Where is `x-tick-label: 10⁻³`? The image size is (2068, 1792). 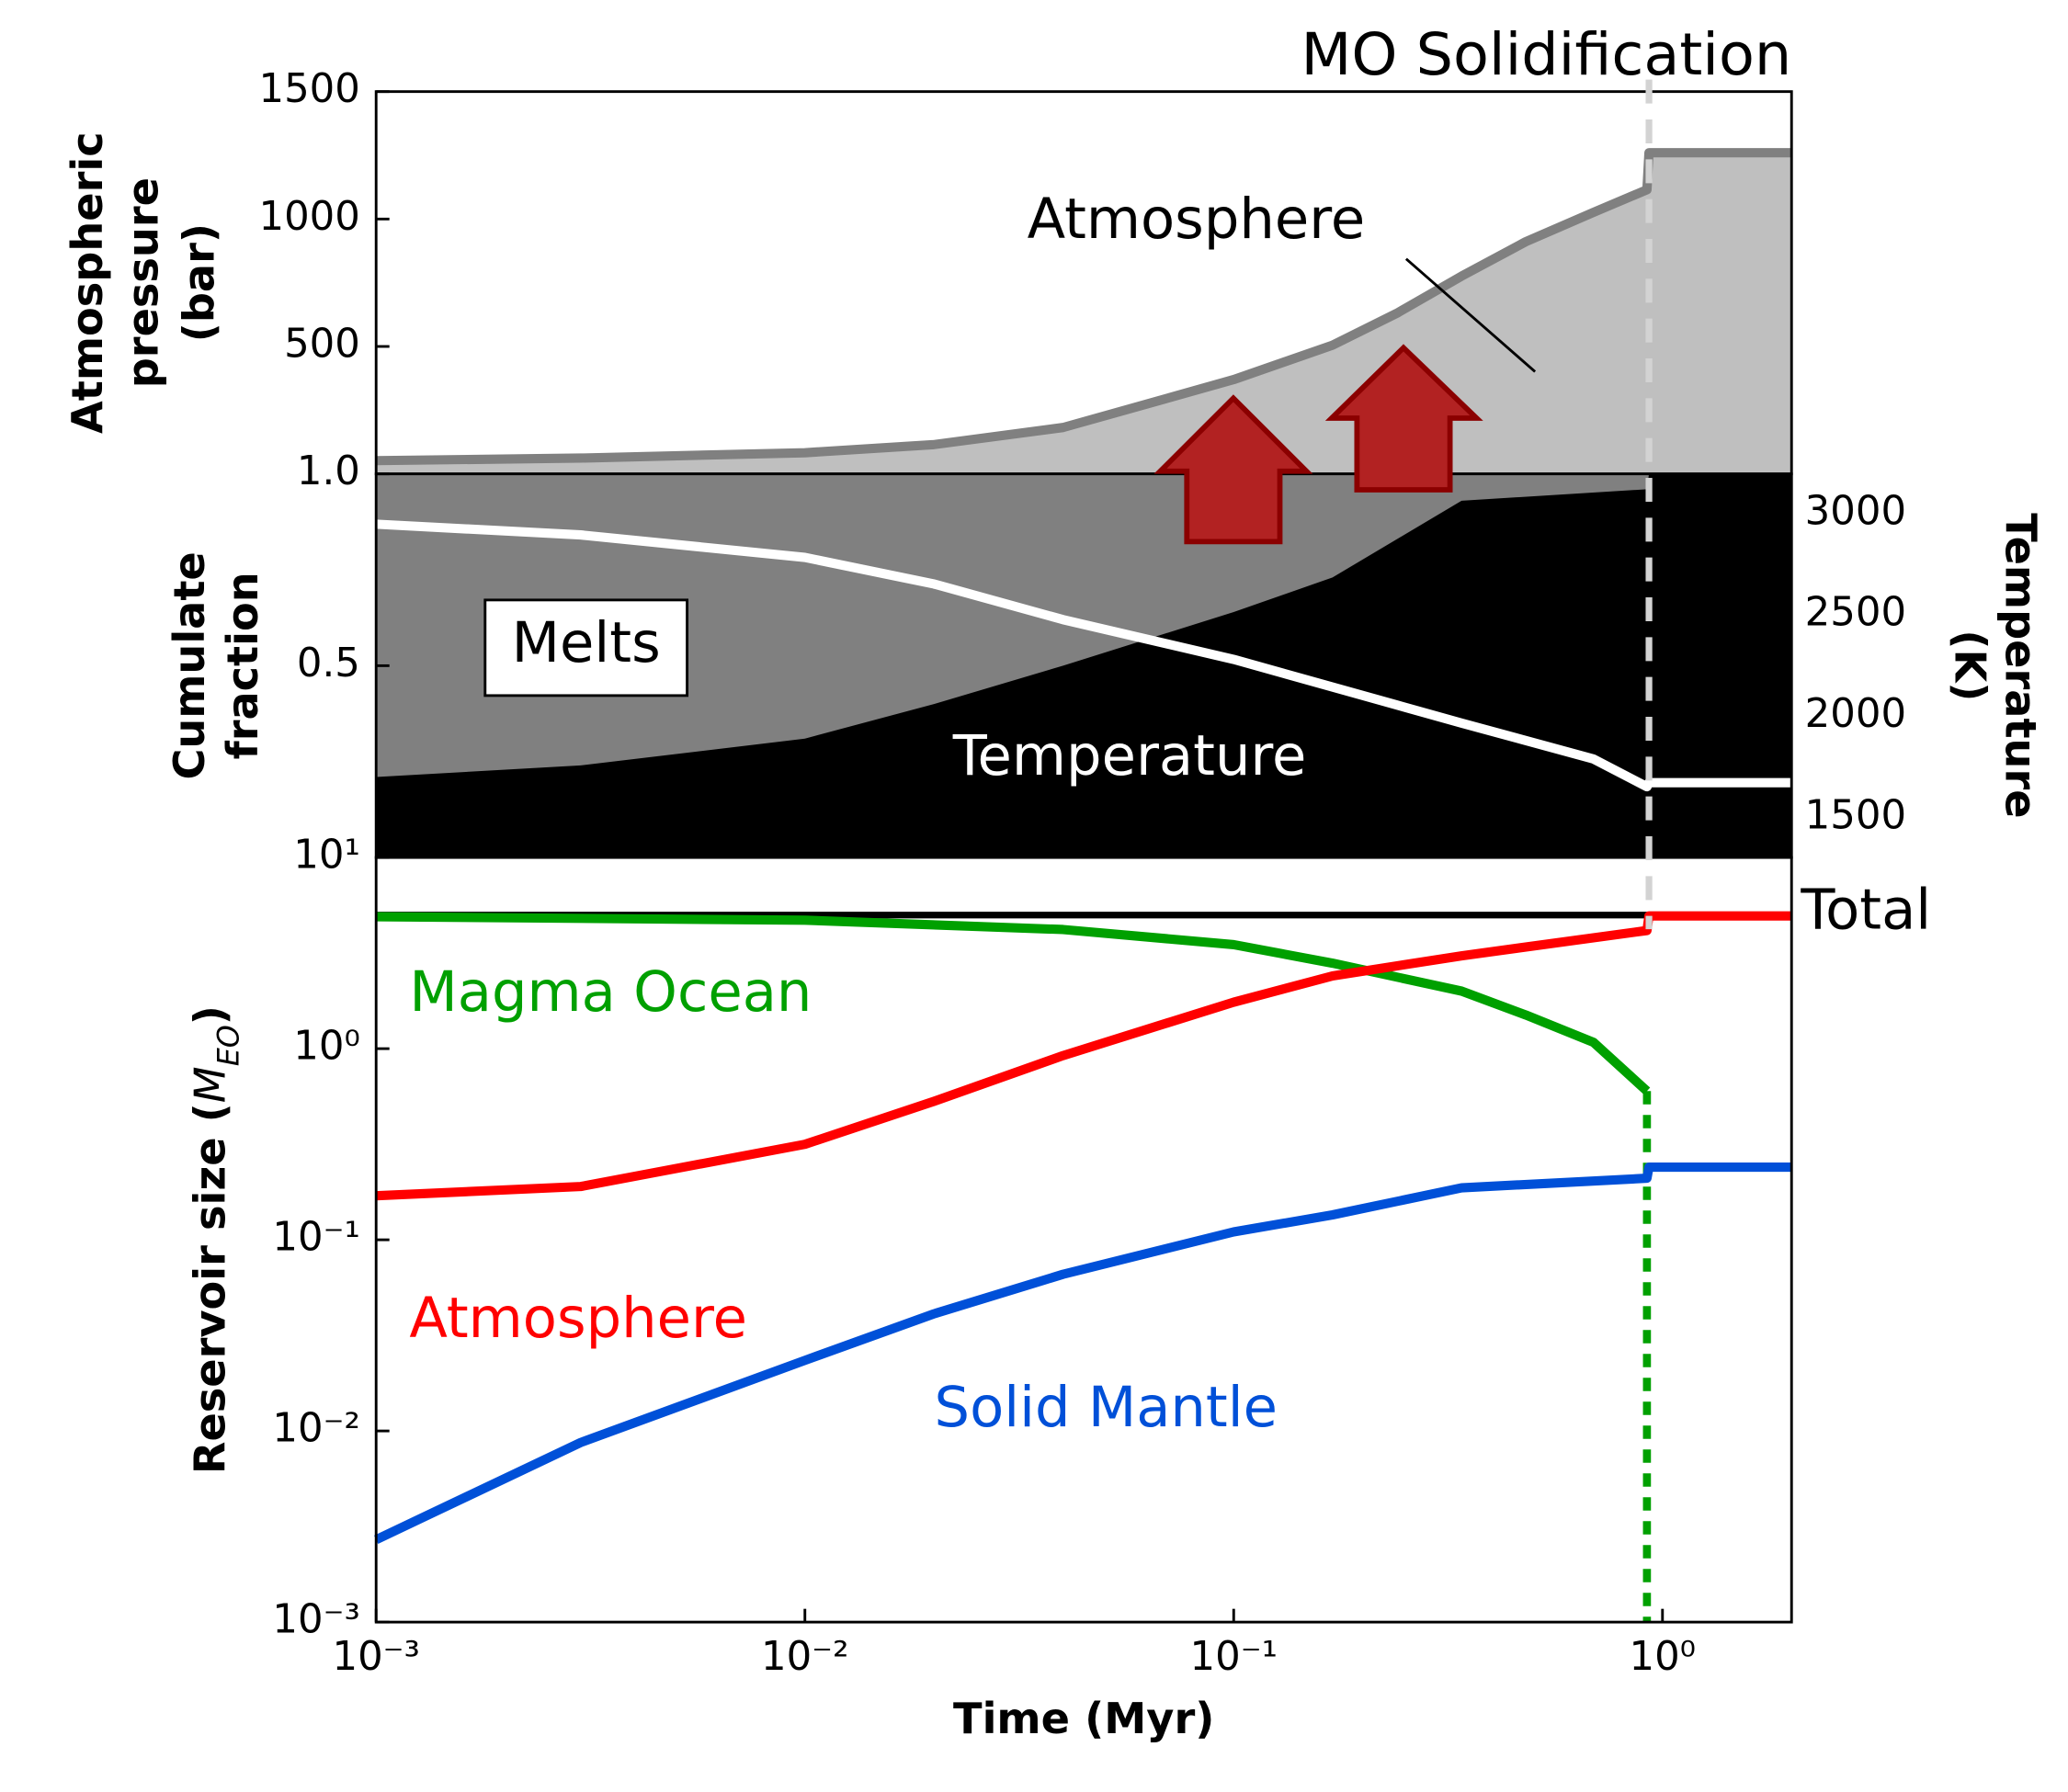
x-tick-label: 10⁻³ is located at coordinates (375, 1657).